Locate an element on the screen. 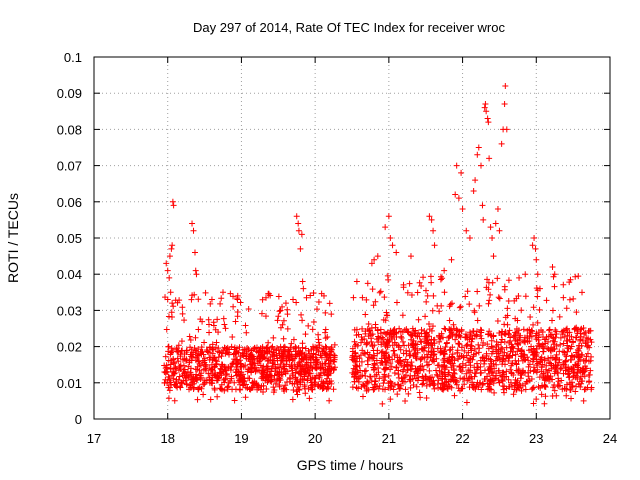 The image size is (640, 480). y-tick-label: 0.09 is located at coordinates (69, 93).